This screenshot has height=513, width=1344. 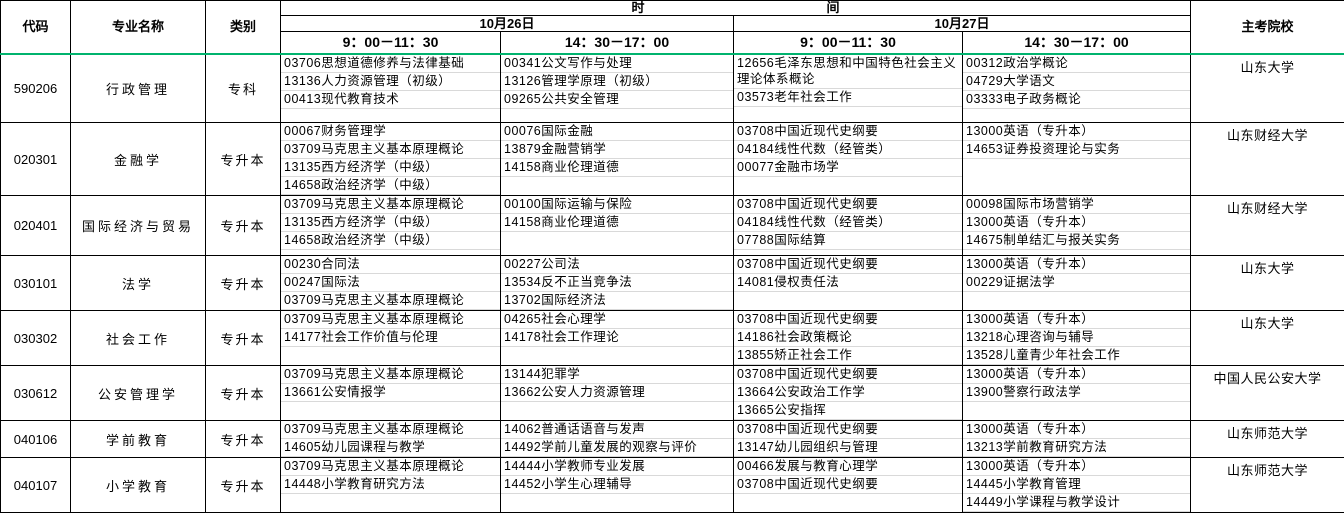 I want to click on course-item: 13144犯罪学, so click(x=617, y=375).